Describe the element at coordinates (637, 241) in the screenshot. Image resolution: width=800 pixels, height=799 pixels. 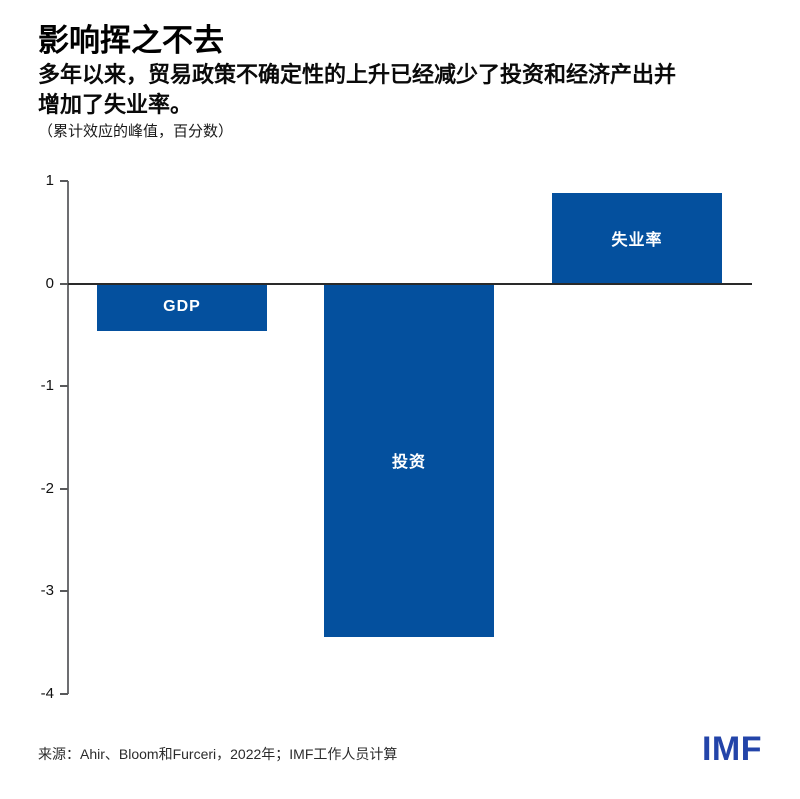
I see `bar-label: 失业率` at that location.